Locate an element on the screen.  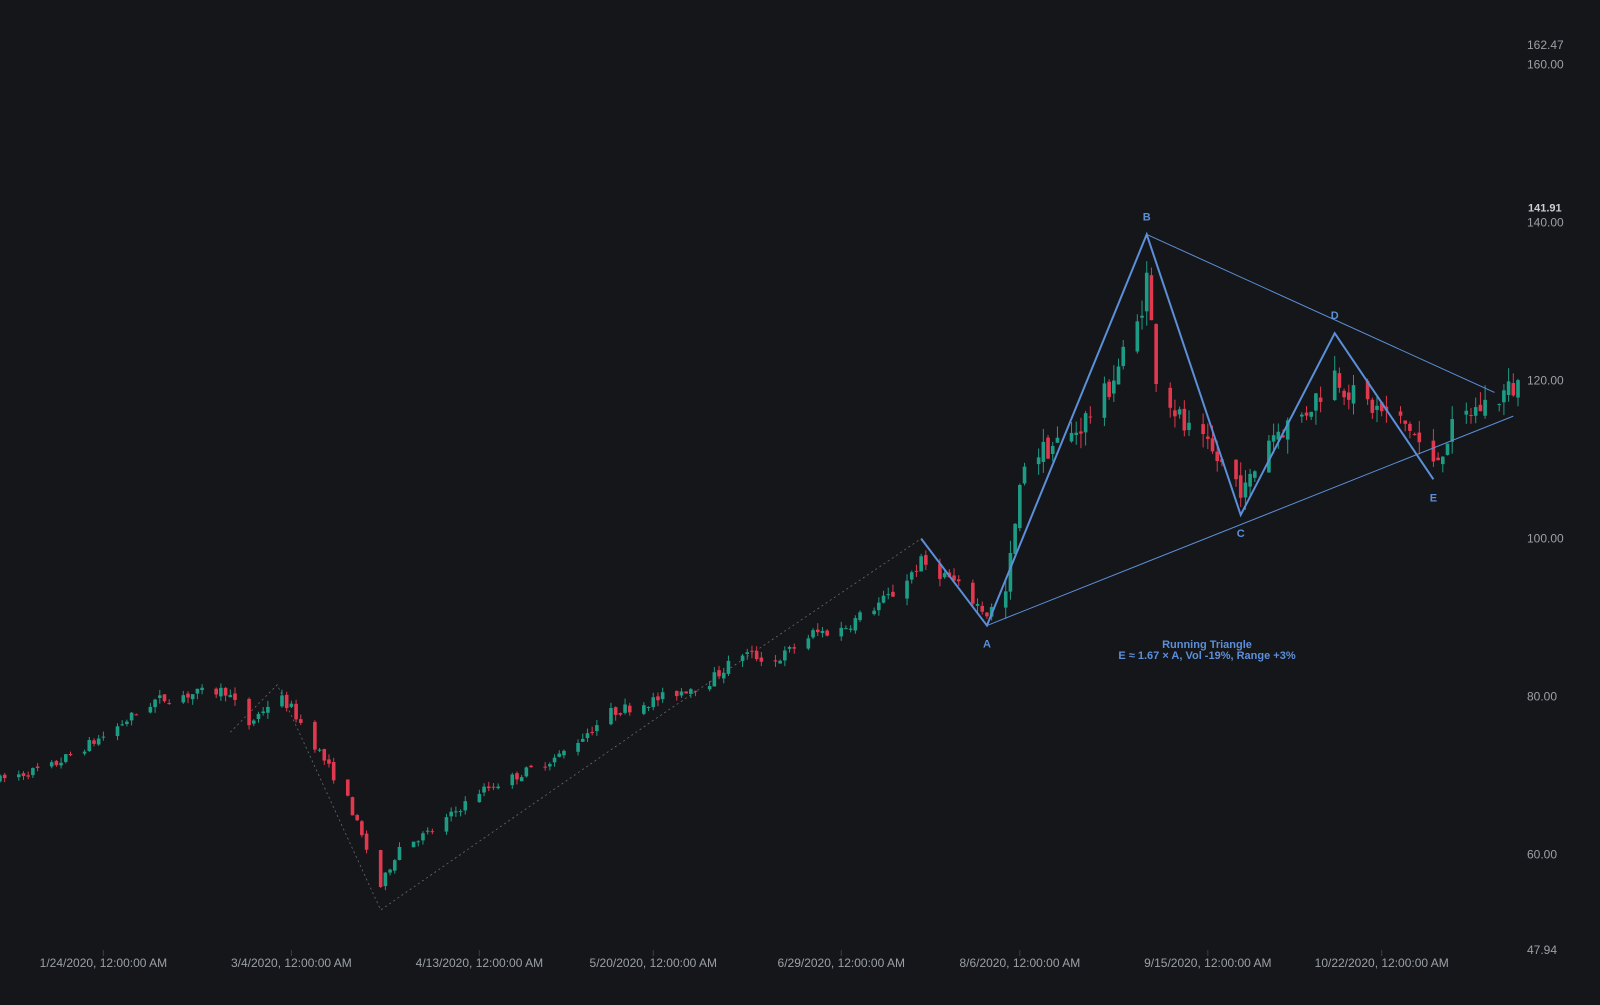
y-tick-label: 120.00 is located at coordinates (1545, 381).